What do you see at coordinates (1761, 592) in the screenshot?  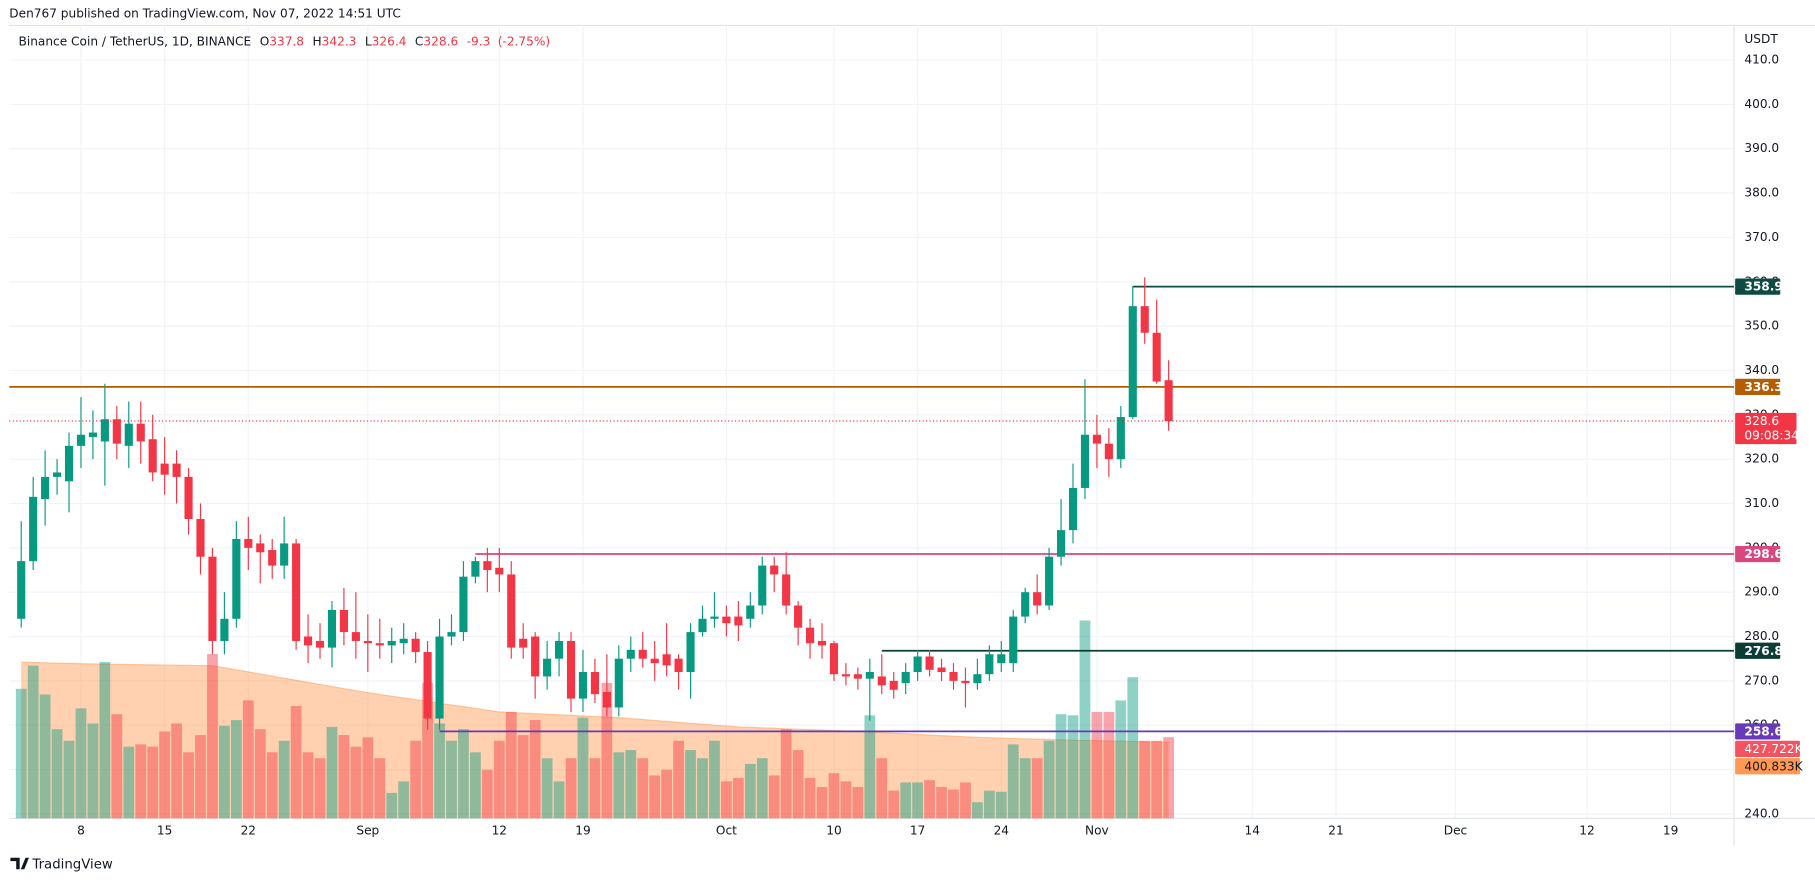 I see `y-tick-label: 290.0` at bounding box center [1761, 592].